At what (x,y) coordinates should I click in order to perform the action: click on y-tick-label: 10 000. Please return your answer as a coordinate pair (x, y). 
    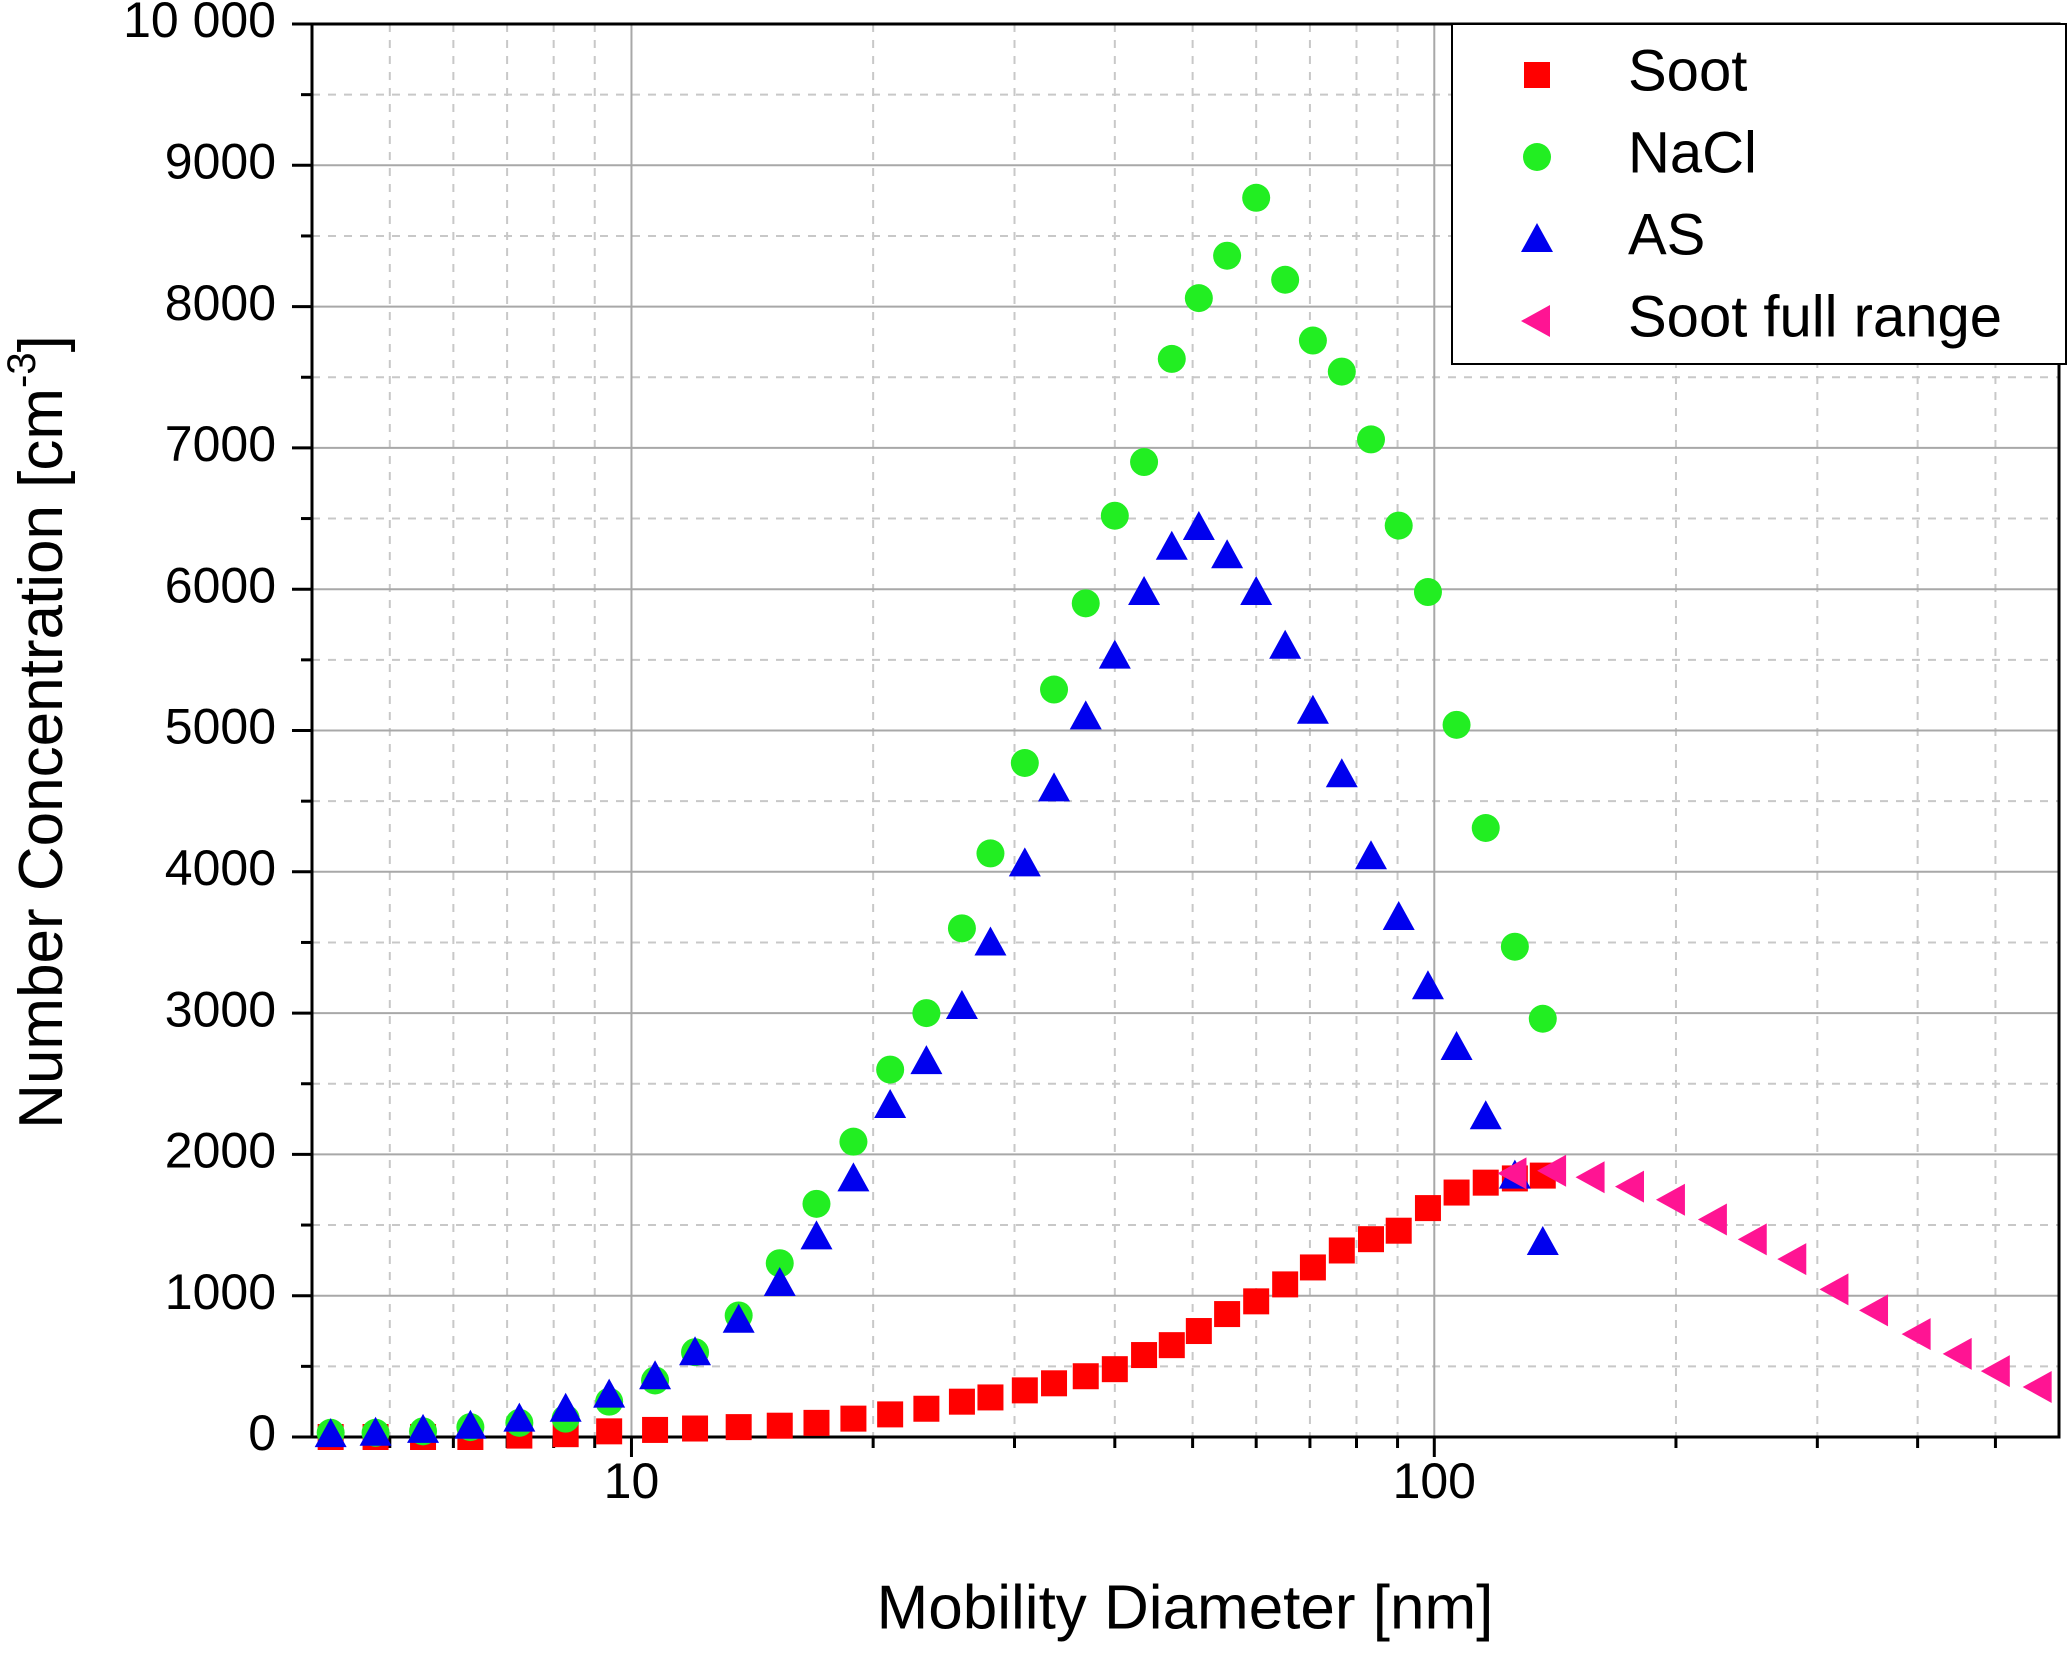
    Looking at the image, I should click on (199, 24).